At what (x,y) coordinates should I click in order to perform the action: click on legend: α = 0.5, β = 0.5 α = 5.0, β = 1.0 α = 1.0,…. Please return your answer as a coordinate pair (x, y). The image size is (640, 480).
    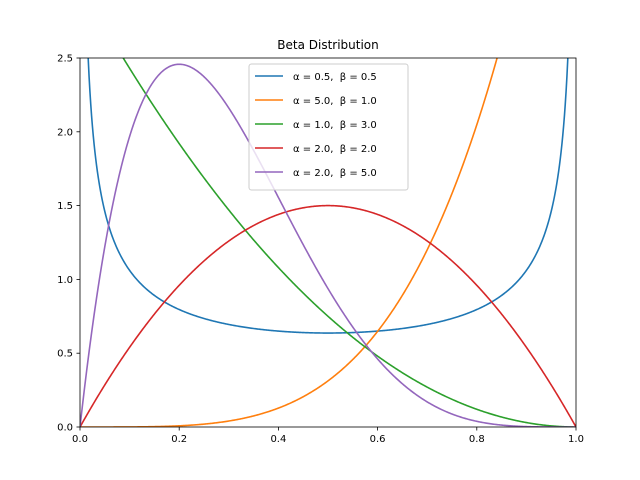
    Looking at the image, I should click on (328, 127).